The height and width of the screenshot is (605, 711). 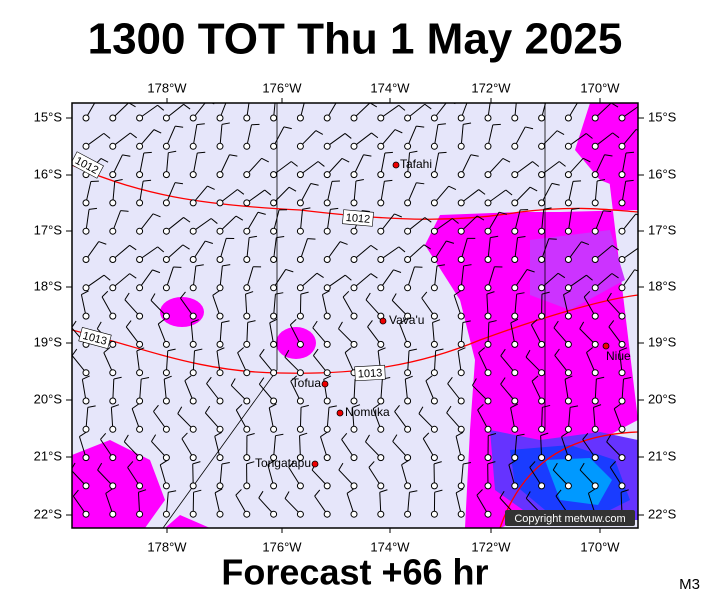 What do you see at coordinates (283, 463) in the screenshot?
I see `place-label: Tongatapu` at bounding box center [283, 463].